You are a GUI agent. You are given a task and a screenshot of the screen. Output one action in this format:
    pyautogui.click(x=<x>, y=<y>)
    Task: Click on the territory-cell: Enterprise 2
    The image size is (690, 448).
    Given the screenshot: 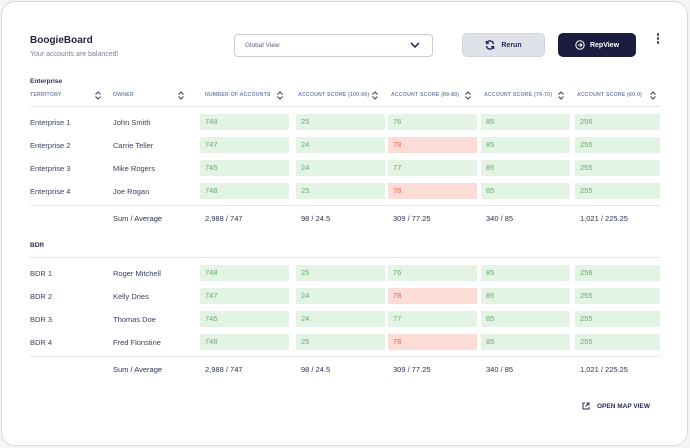 What is the action you would take?
    pyautogui.click(x=50, y=145)
    